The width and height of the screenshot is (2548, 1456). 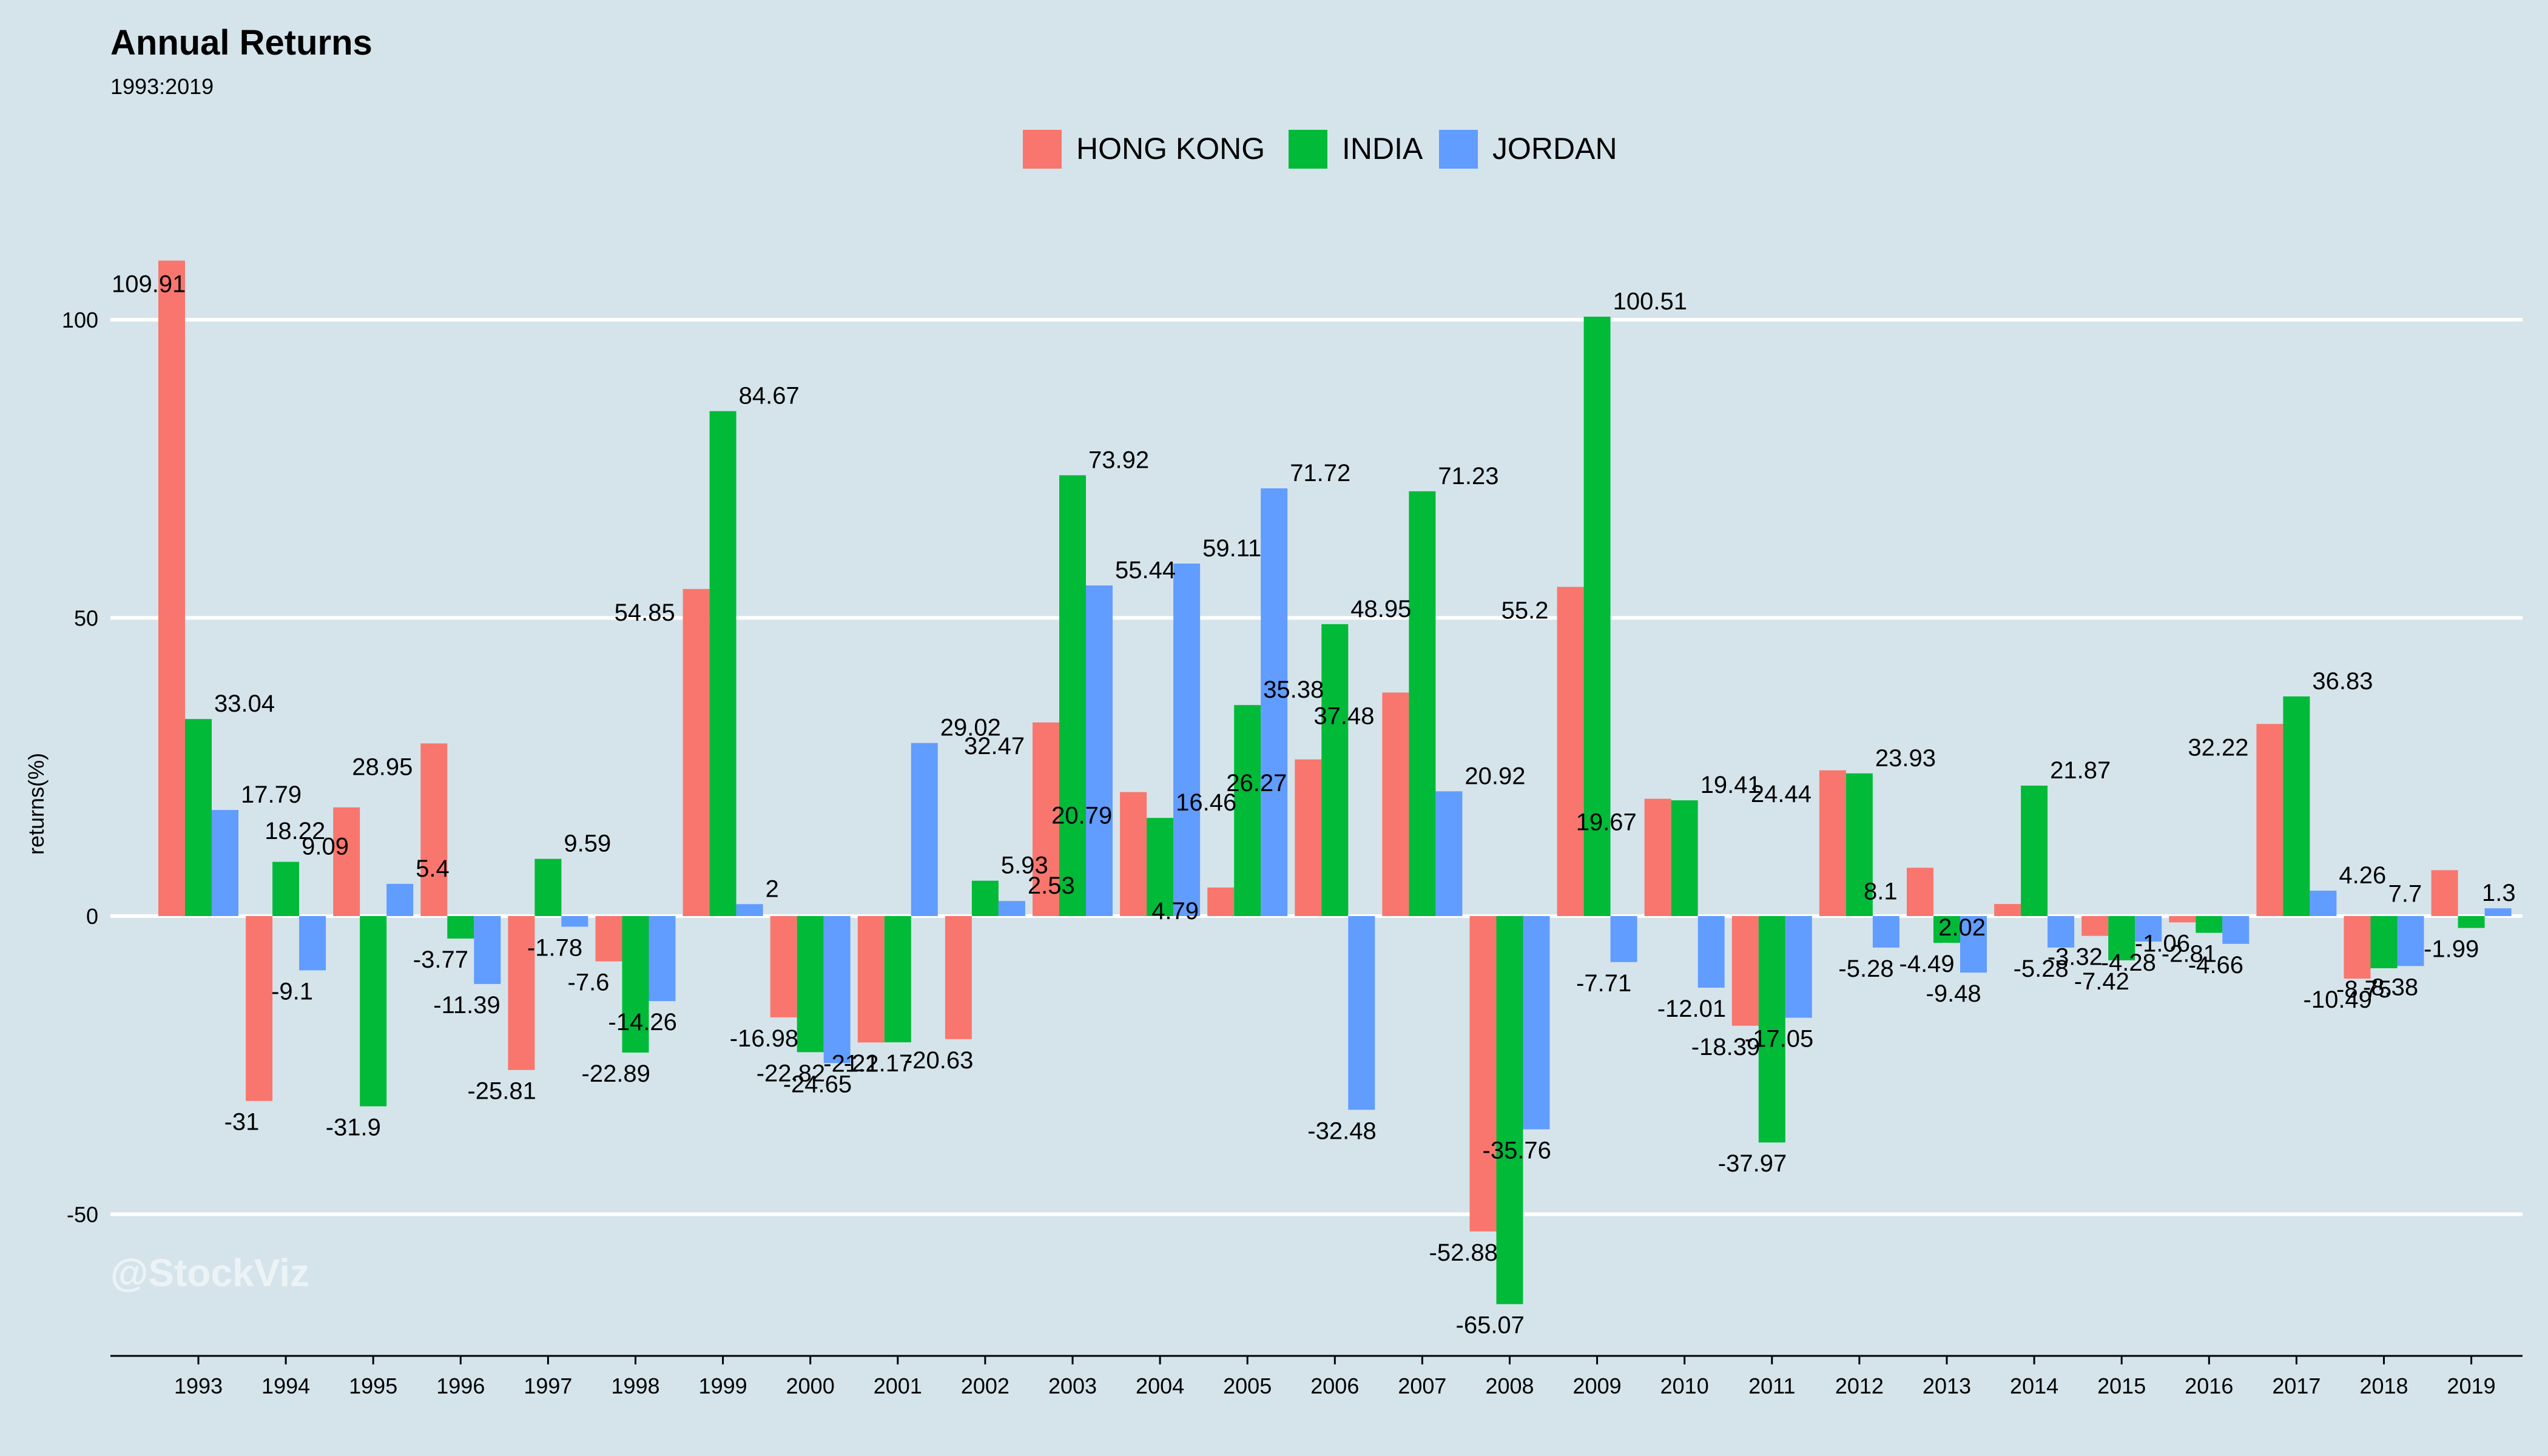 I want to click on data-label-hong-kong-1996: 28.95, so click(x=382, y=766).